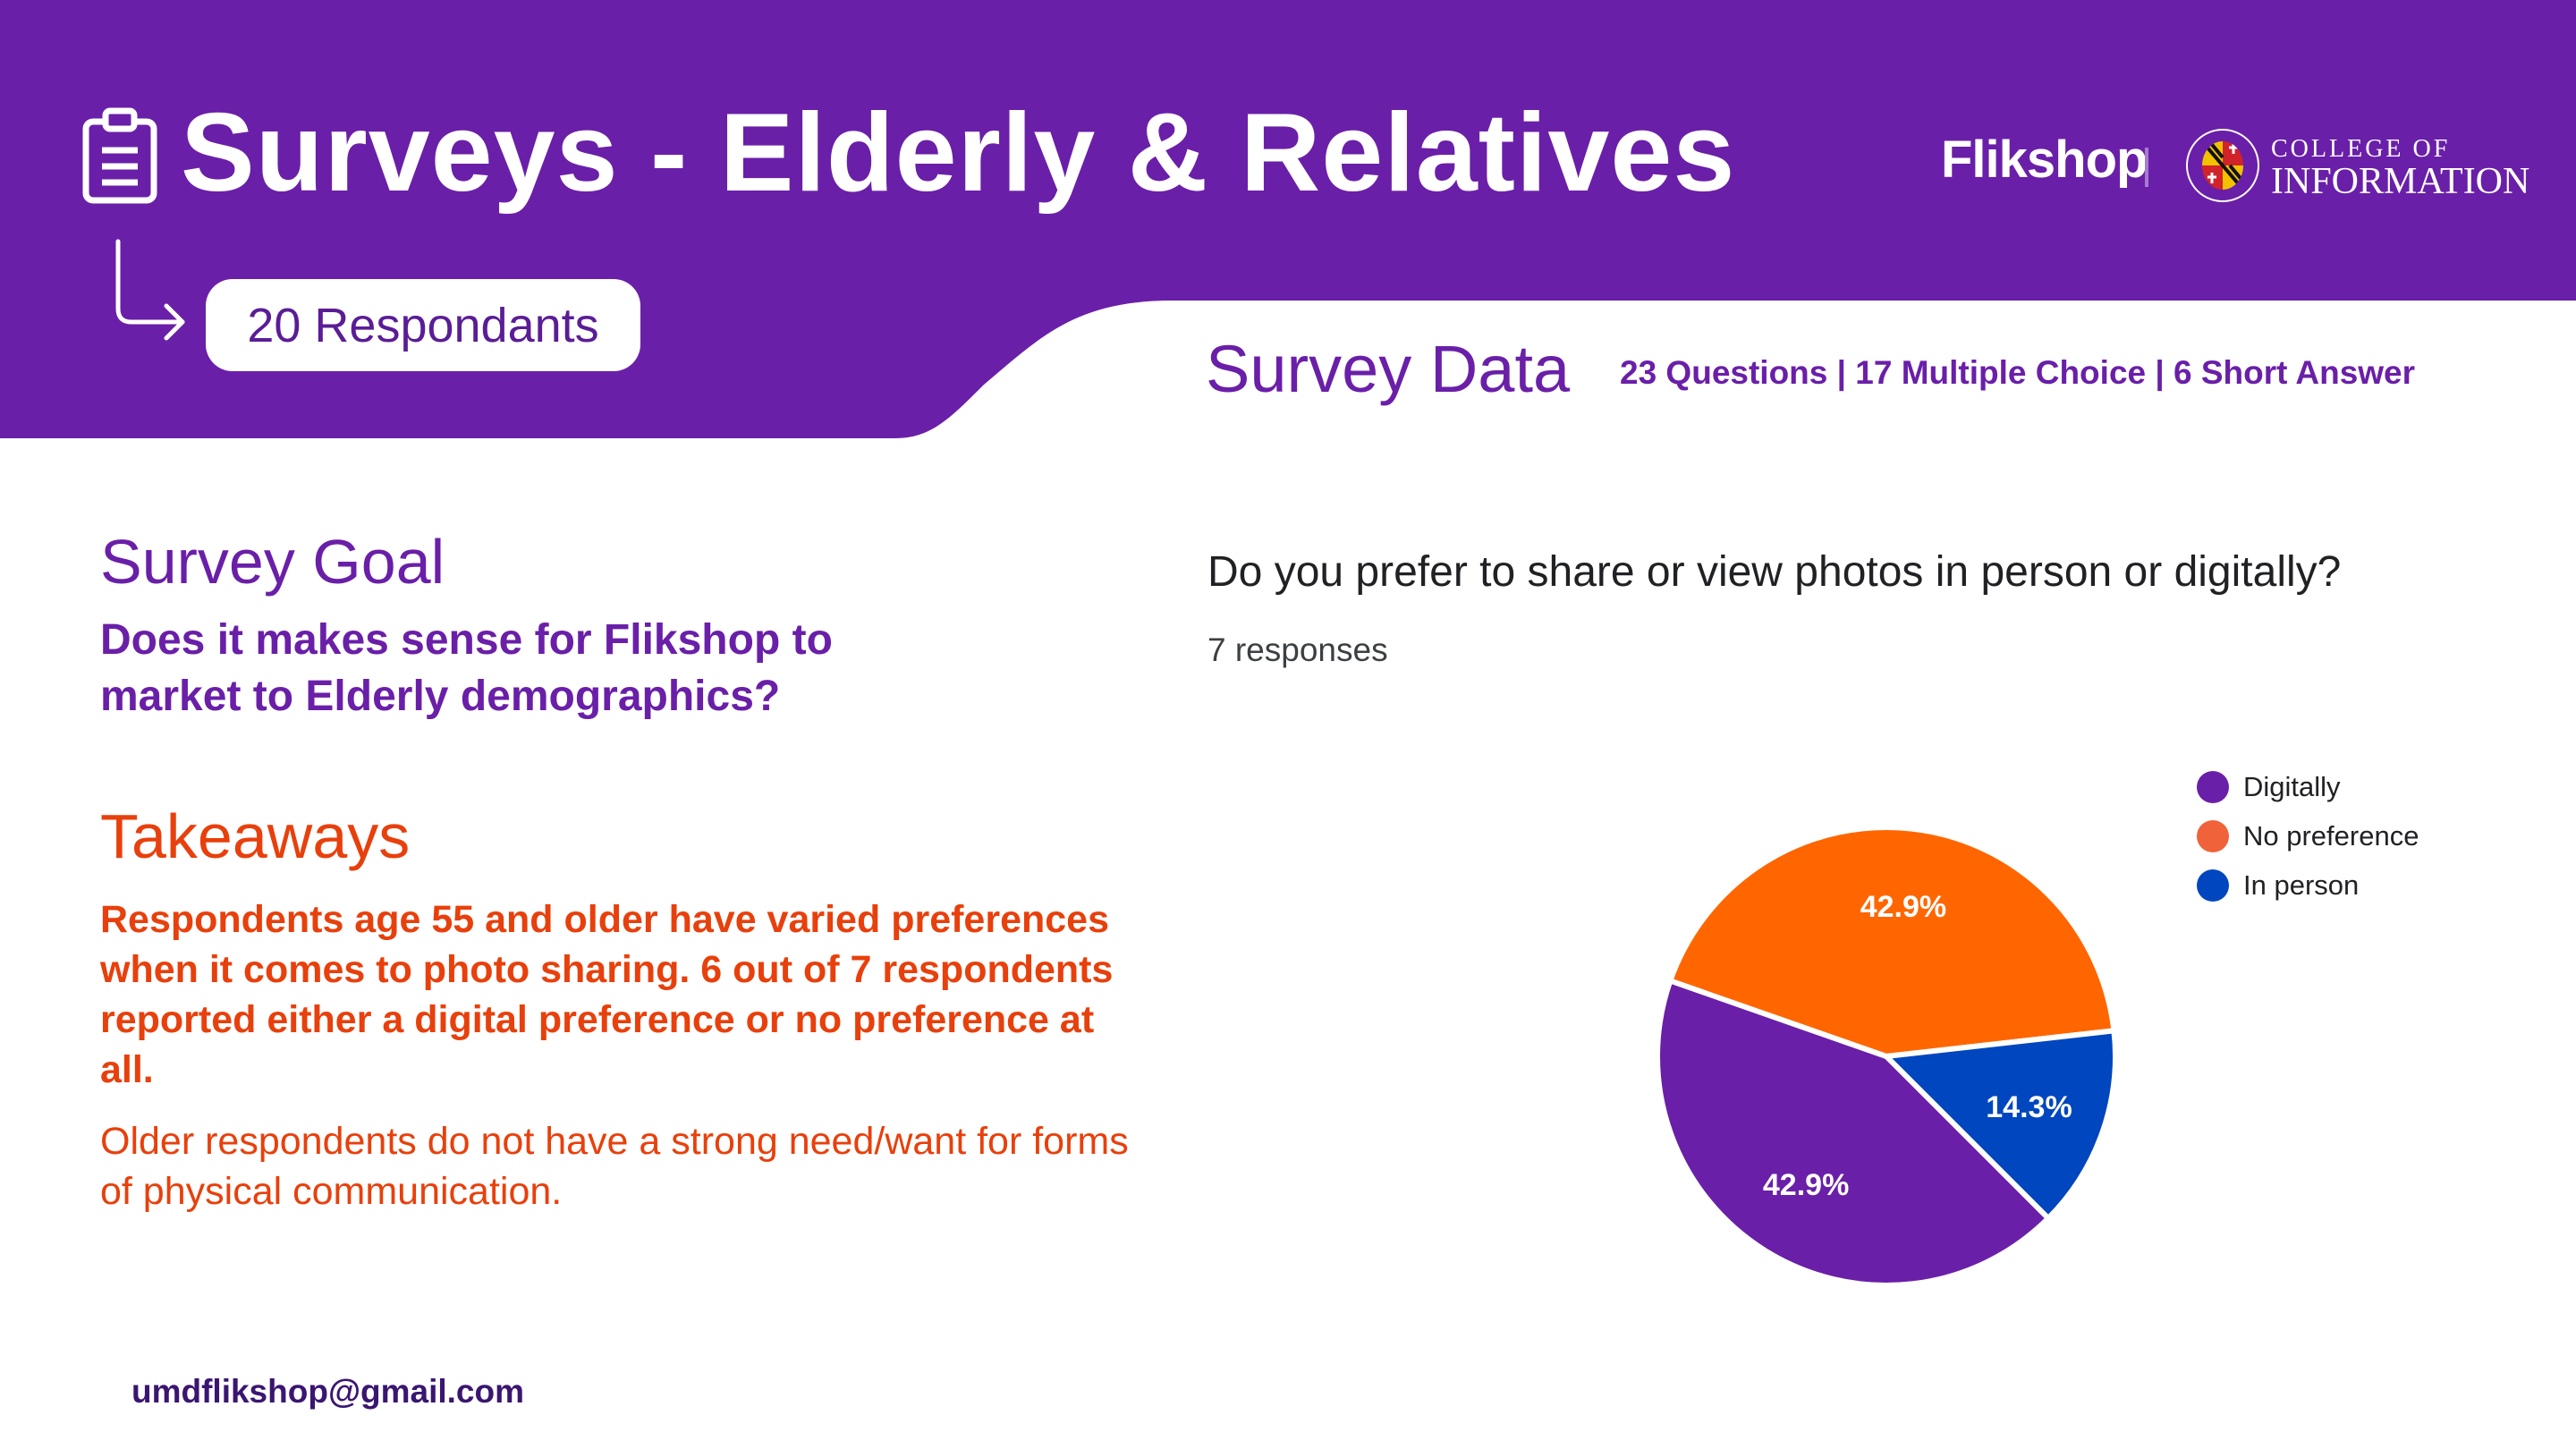  What do you see at coordinates (2331, 836) in the screenshot?
I see `legend-label: No preference` at bounding box center [2331, 836].